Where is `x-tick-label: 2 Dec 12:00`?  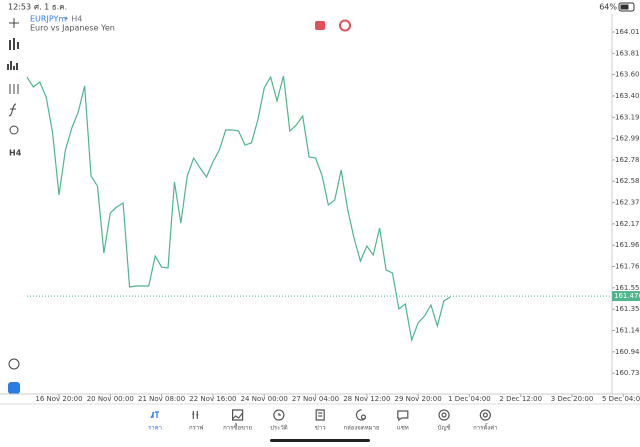
x-tick-label: 2 Dec 12:00 is located at coordinates (520, 399).